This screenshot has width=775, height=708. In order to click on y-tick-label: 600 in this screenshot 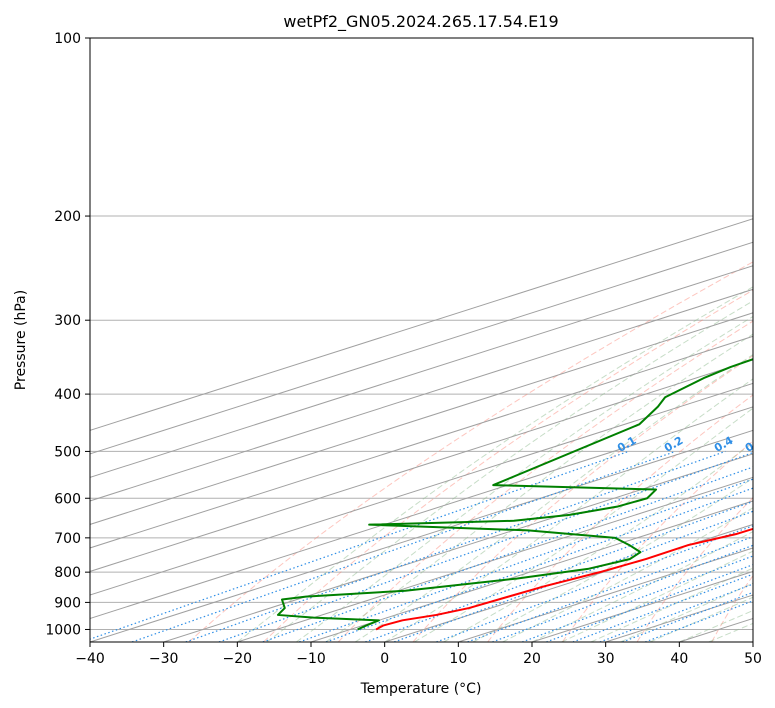, I will do `click(67, 499)`.